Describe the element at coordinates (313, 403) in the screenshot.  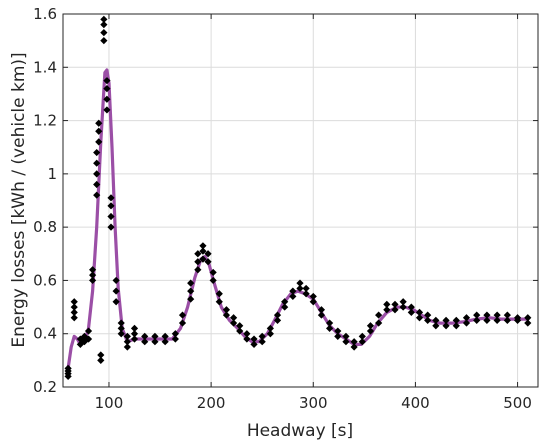
I see `x-tick-label: 300` at that location.